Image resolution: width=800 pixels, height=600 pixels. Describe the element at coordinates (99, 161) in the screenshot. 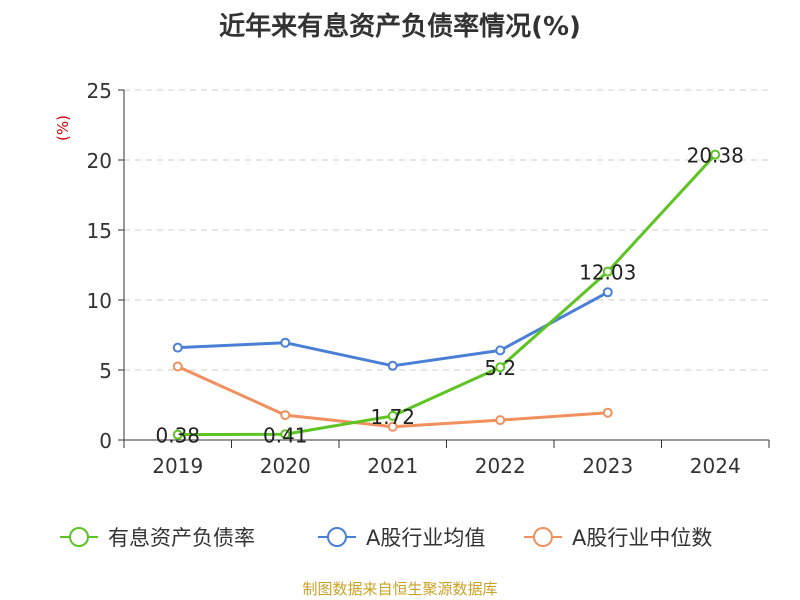

I see `y-tick-label: 20` at that location.